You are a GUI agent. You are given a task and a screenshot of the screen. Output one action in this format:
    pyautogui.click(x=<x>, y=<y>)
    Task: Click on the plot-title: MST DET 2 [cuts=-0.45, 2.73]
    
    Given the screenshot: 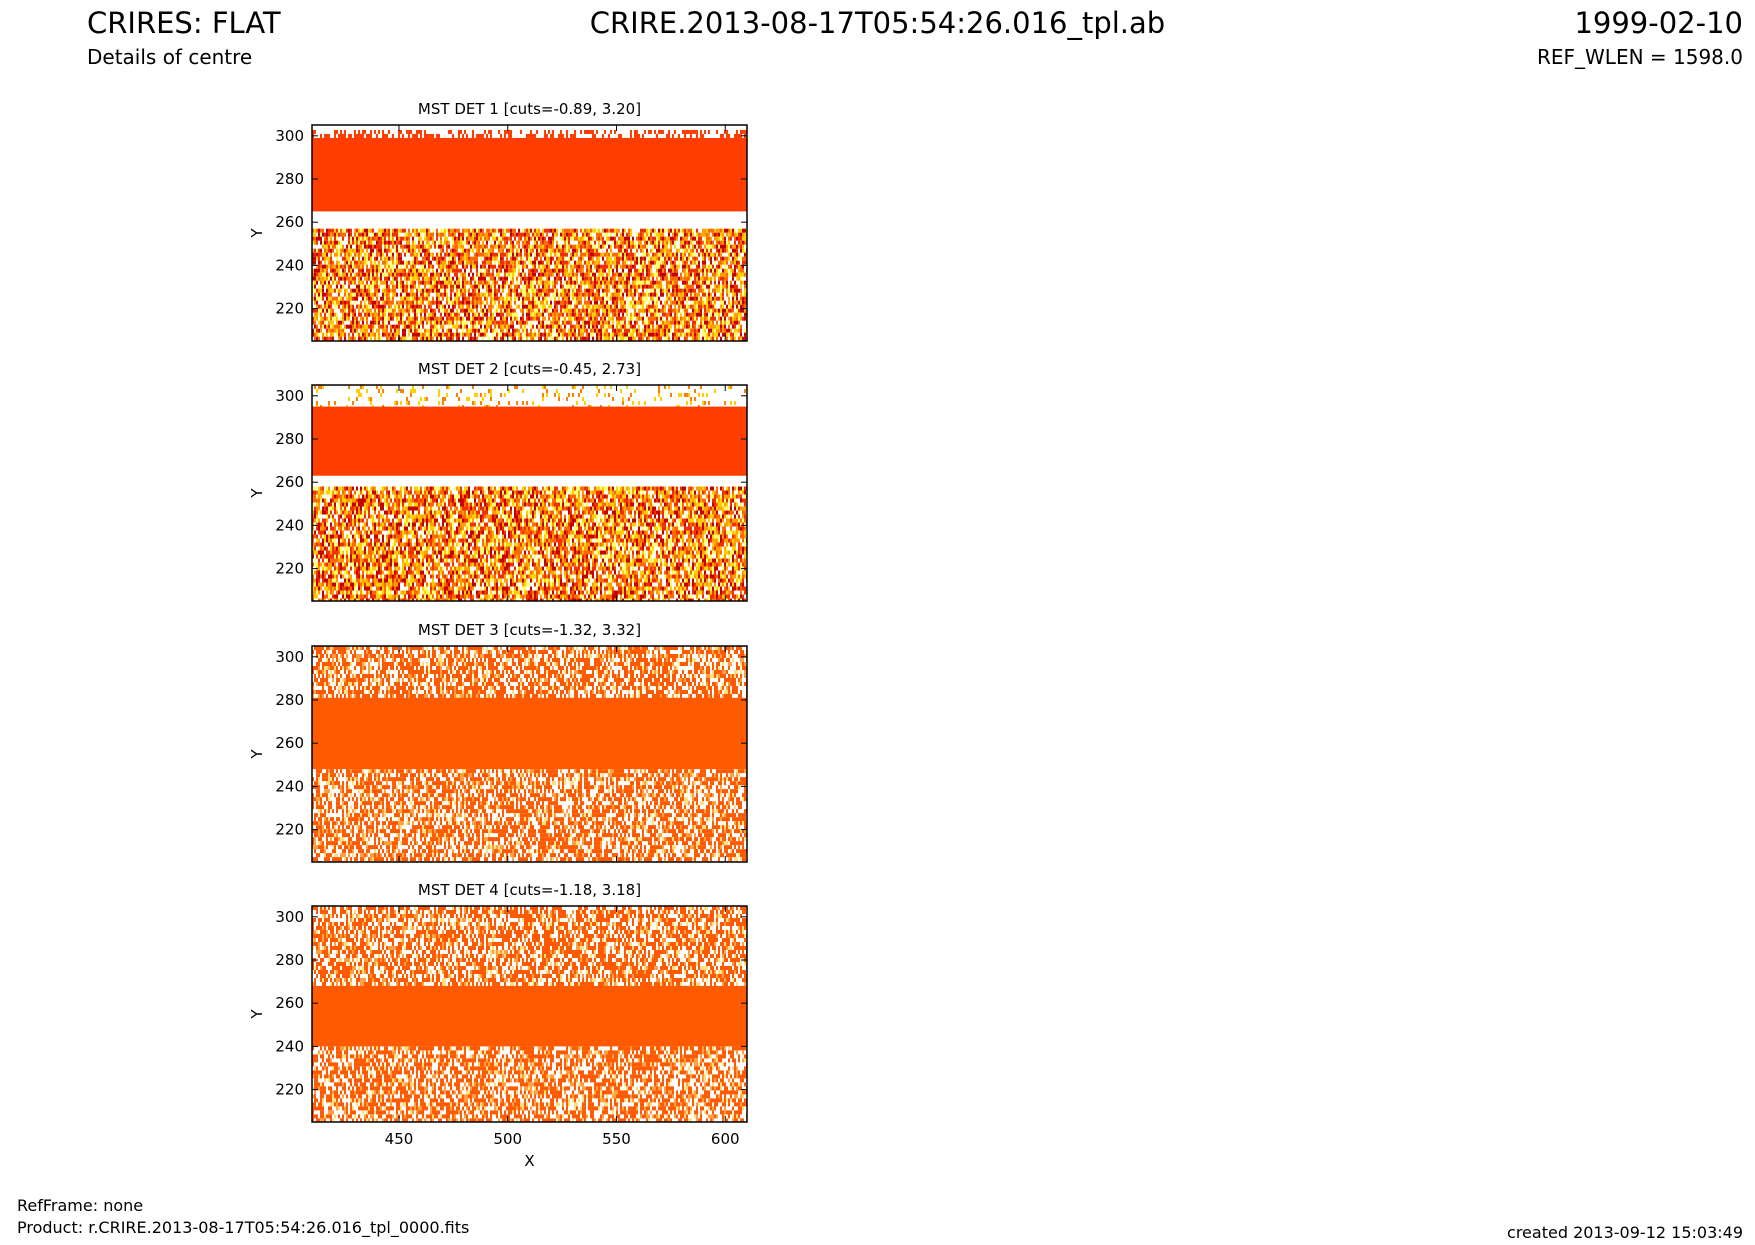 What is the action you would take?
    pyautogui.click(x=529, y=369)
    